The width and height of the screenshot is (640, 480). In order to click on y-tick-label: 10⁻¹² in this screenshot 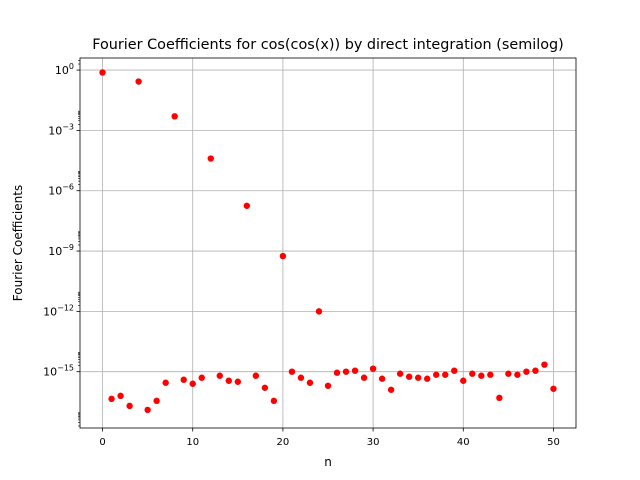, I will do `click(58, 310)`.